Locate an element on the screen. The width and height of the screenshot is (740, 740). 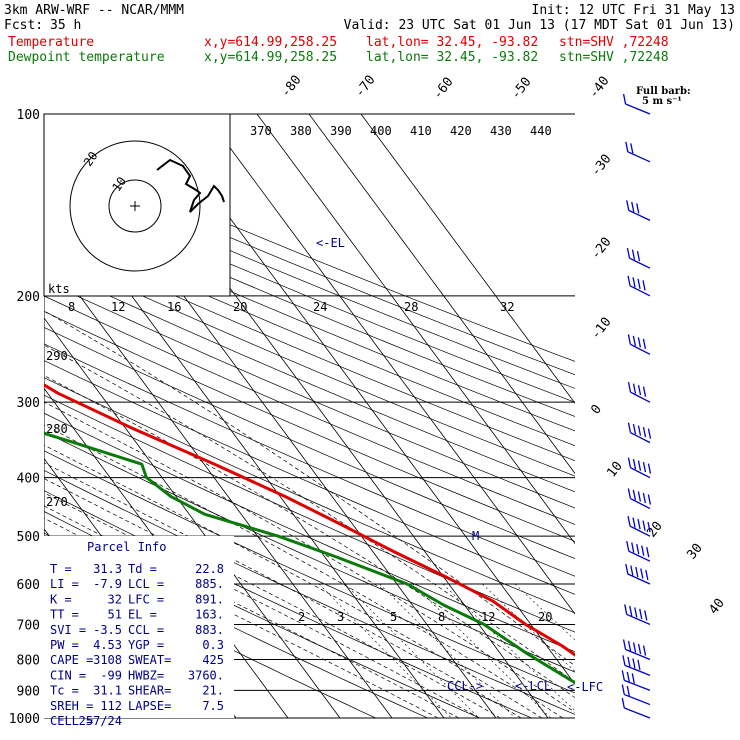
parcel-cell-9-2: LAPSE= is located at coordinates (149, 706).